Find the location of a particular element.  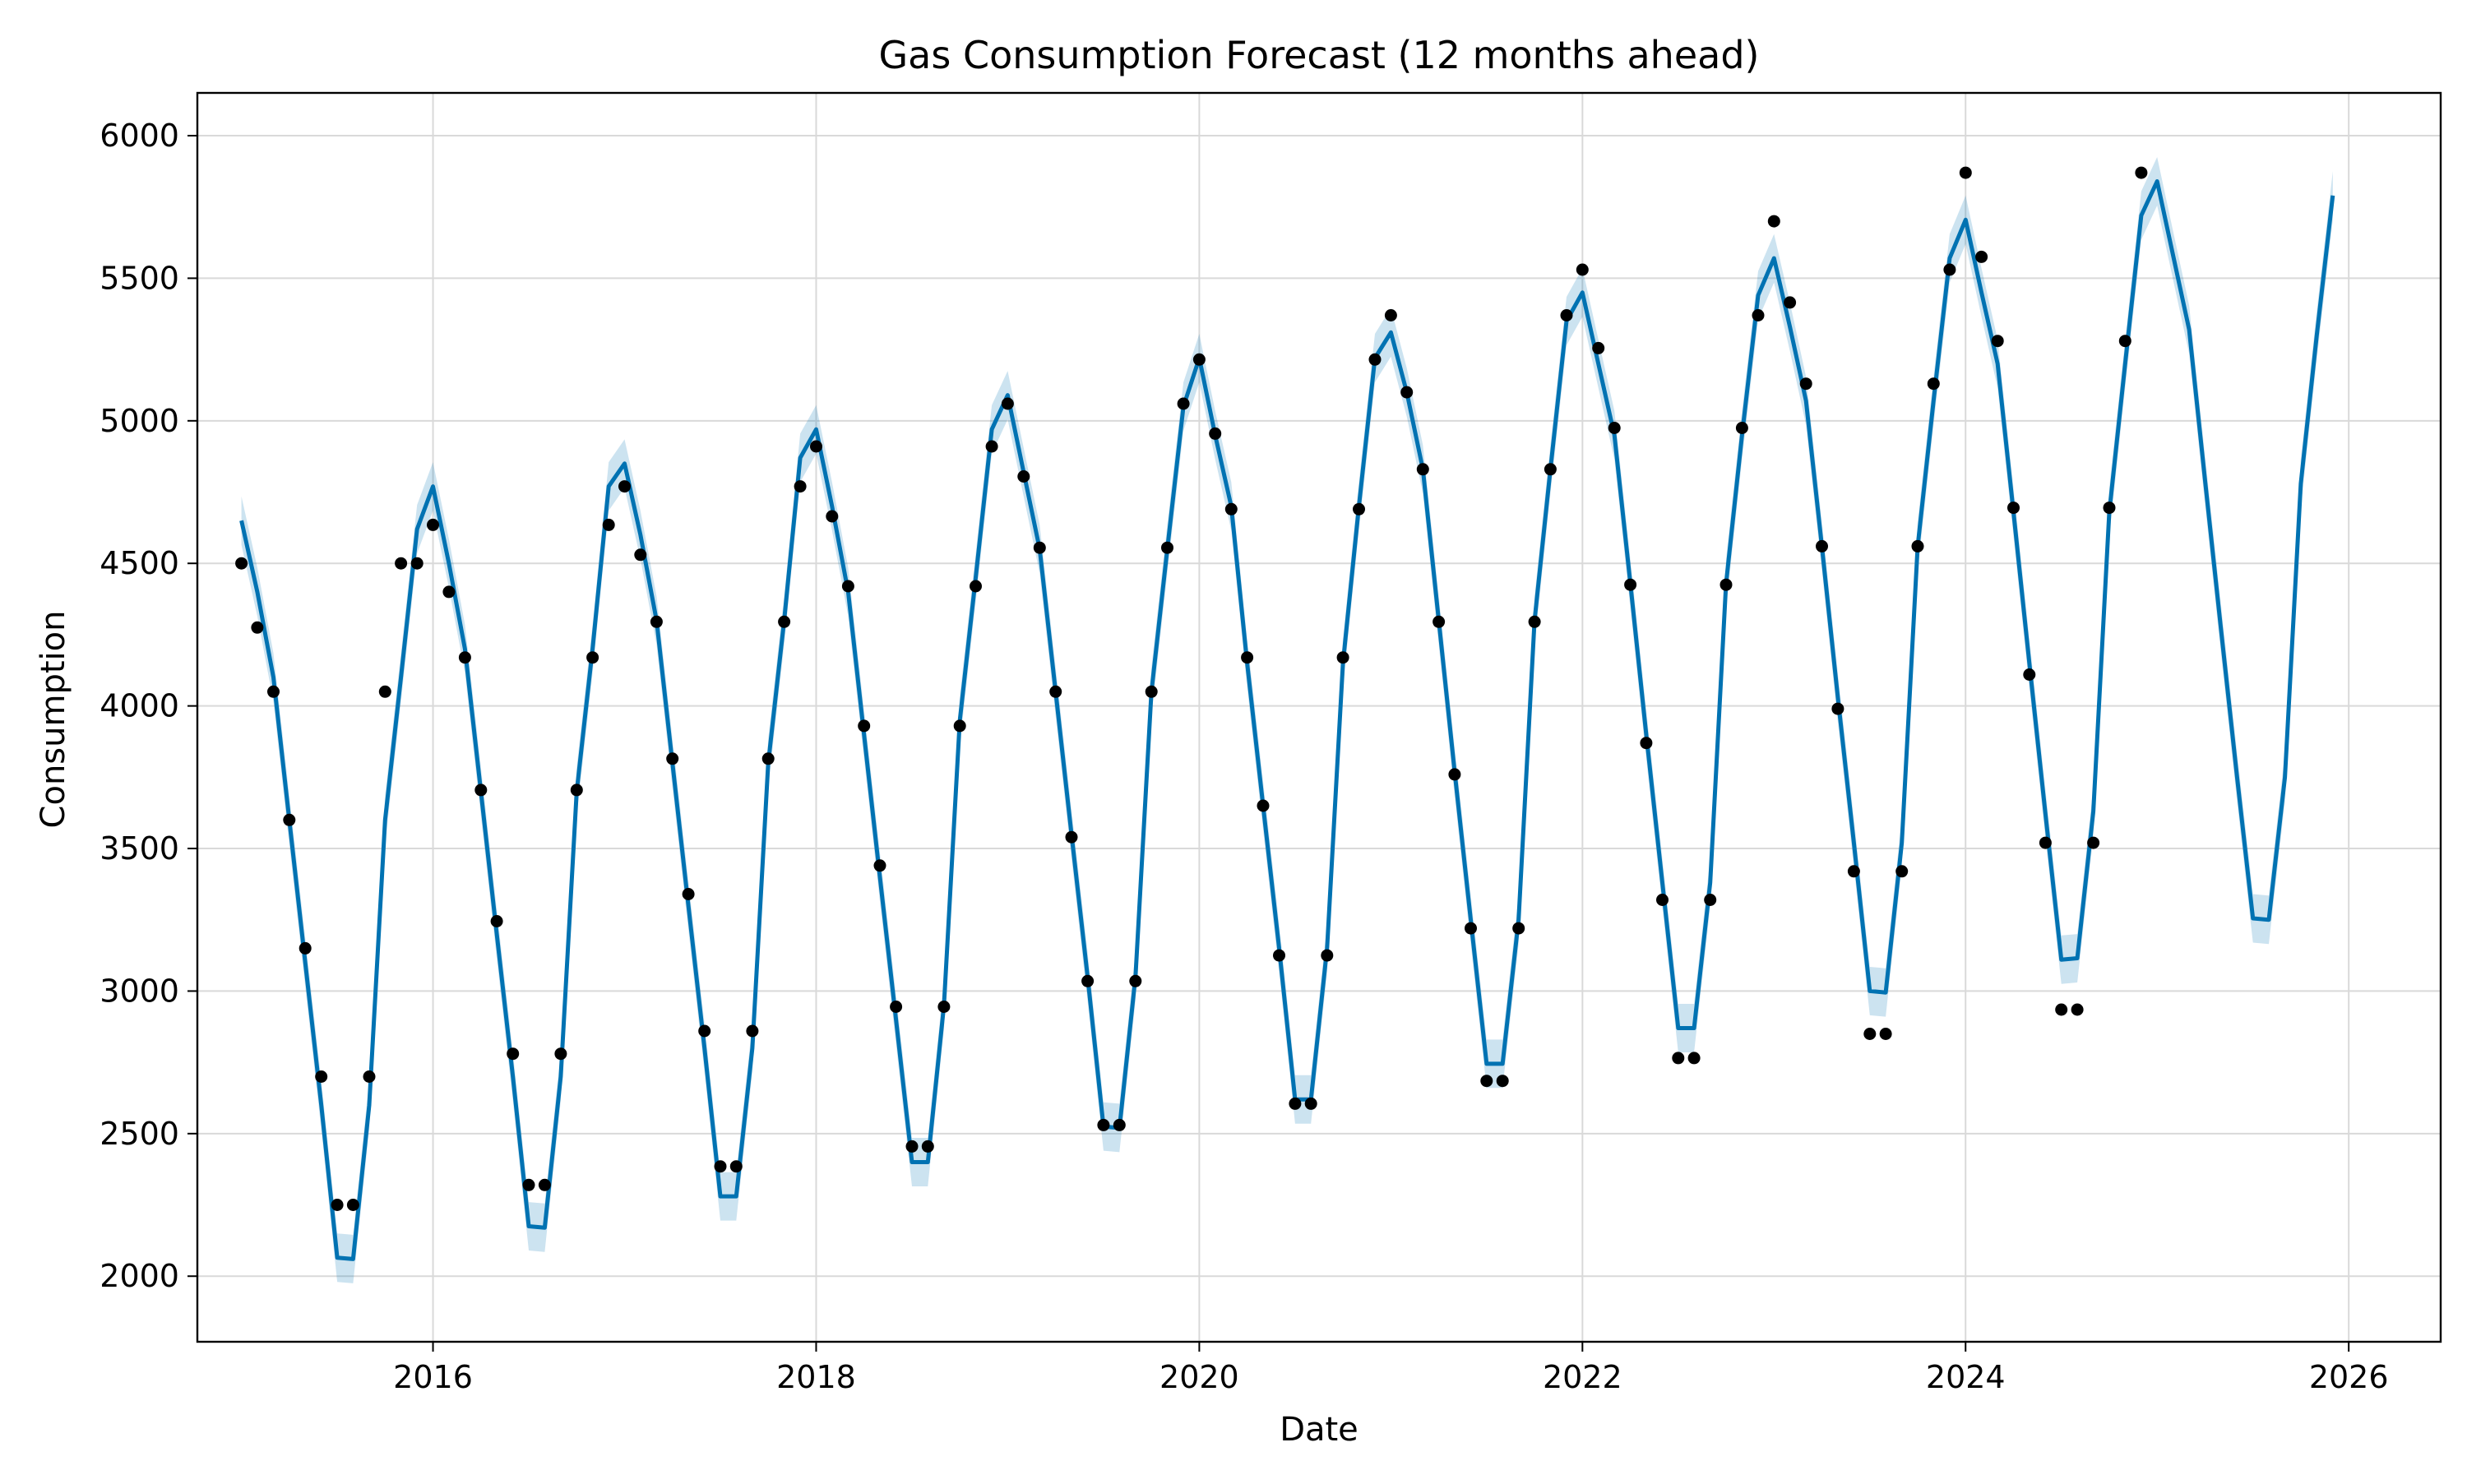

y-tick-label: 2000 is located at coordinates (139, 1276).